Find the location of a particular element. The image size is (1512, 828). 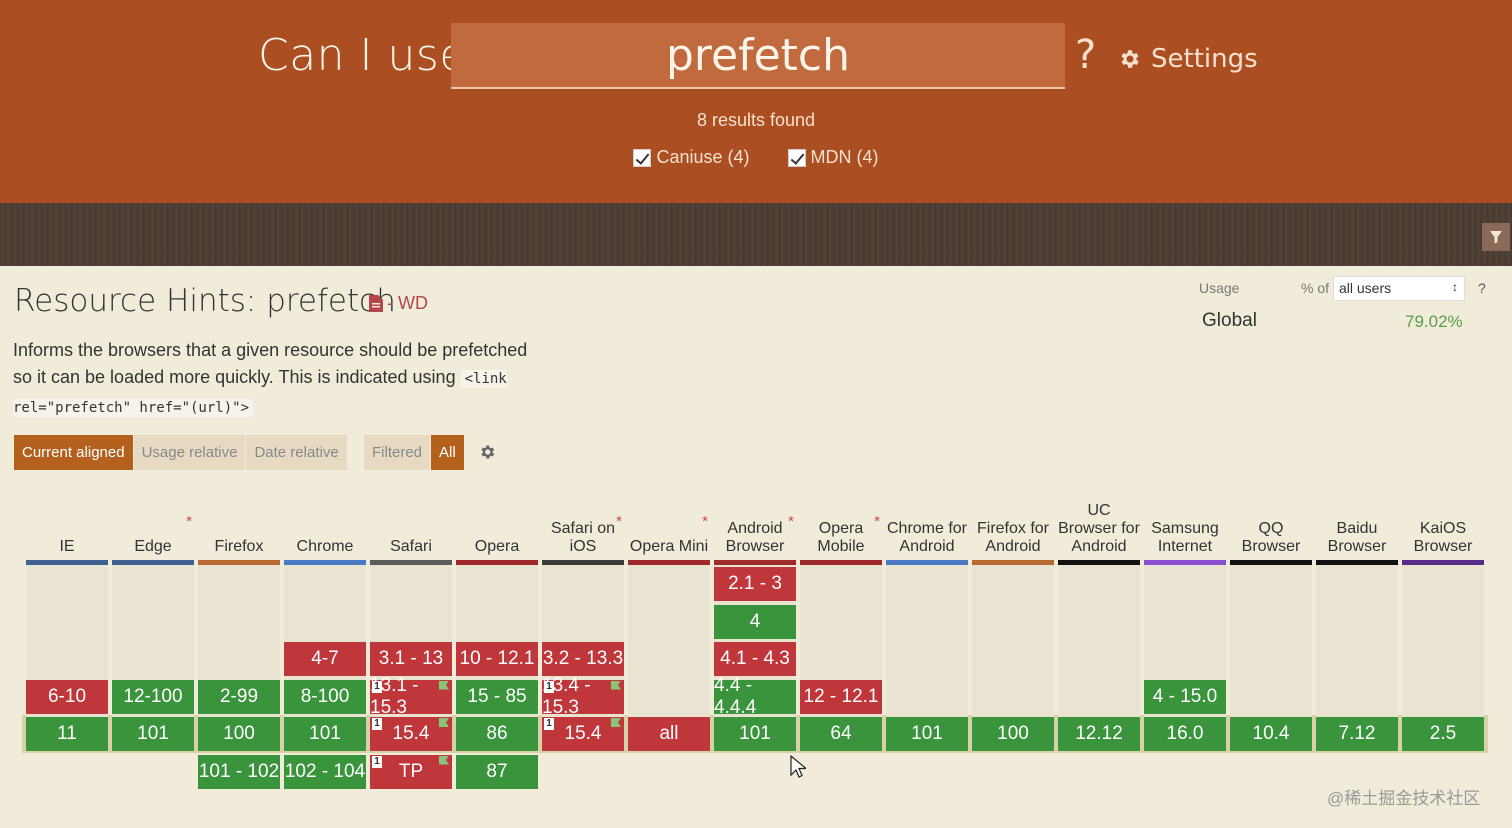

usage-help-link: ? is located at coordinates (1482, 288).